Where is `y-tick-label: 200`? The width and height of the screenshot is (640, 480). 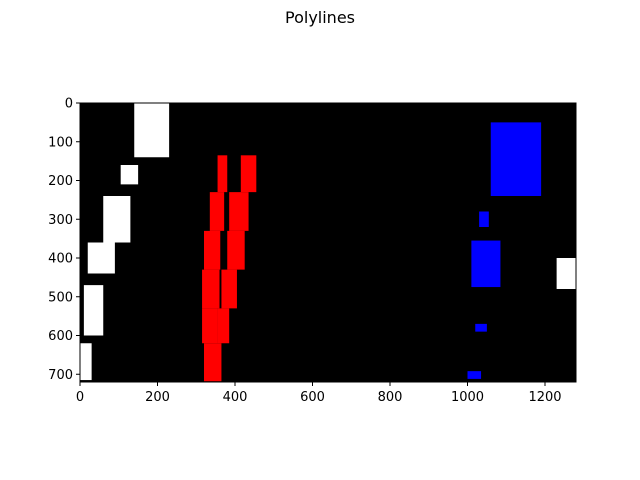
y-tick-label: 200 is located at coordinates (60, 181).